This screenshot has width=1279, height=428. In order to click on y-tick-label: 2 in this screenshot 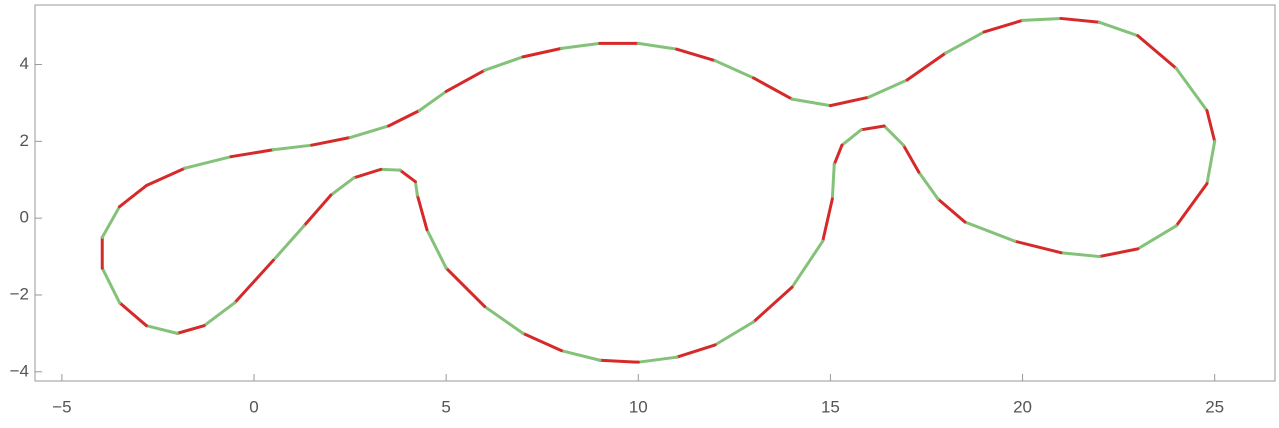, I will do `click(24, 140)`.